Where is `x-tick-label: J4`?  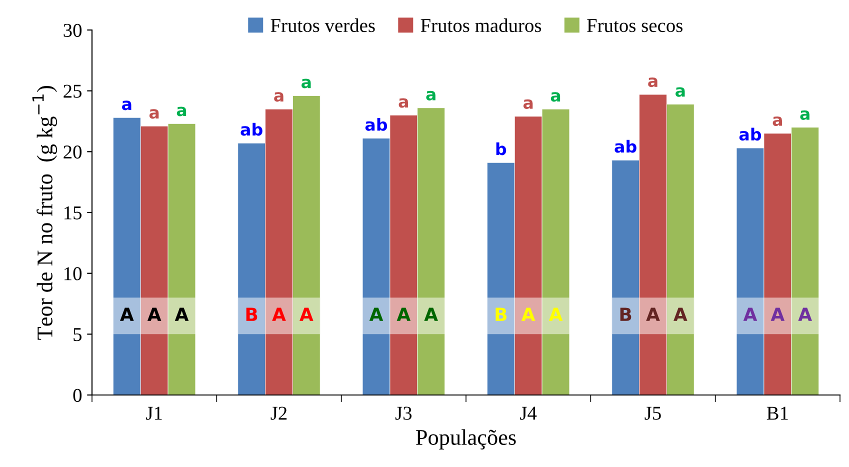 x-tick-label: J4 is located at coordinates (528, 413).